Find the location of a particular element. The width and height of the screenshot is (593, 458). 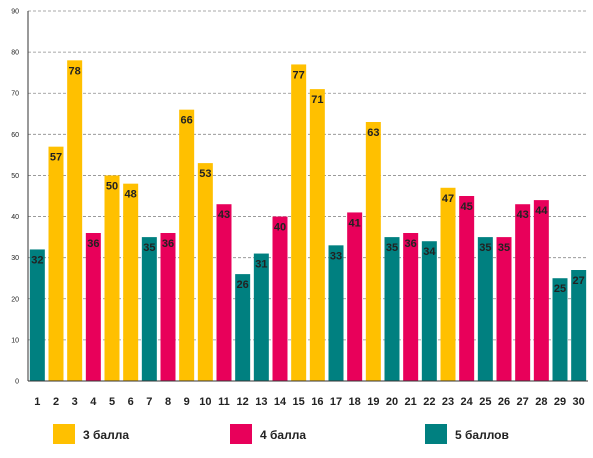

data-label: 47 is located at coordinates (448, 199).